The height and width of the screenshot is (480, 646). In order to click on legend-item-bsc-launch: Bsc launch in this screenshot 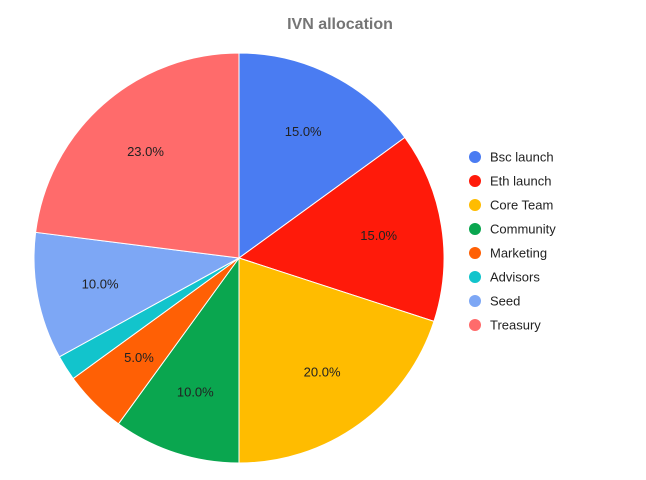, I will do `click(511, 157)`.